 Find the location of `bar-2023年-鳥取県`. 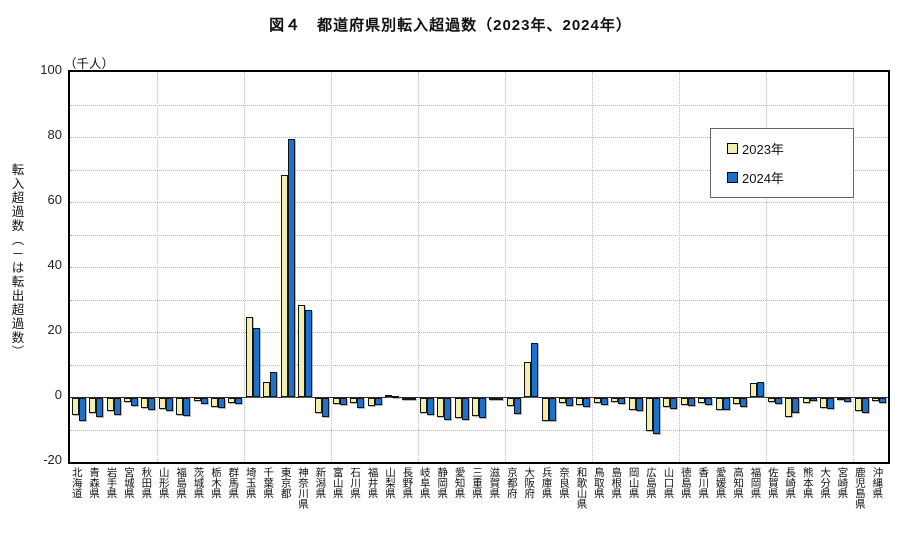

bar-2023年-鳥取県 is located at coordinates (597, 400).